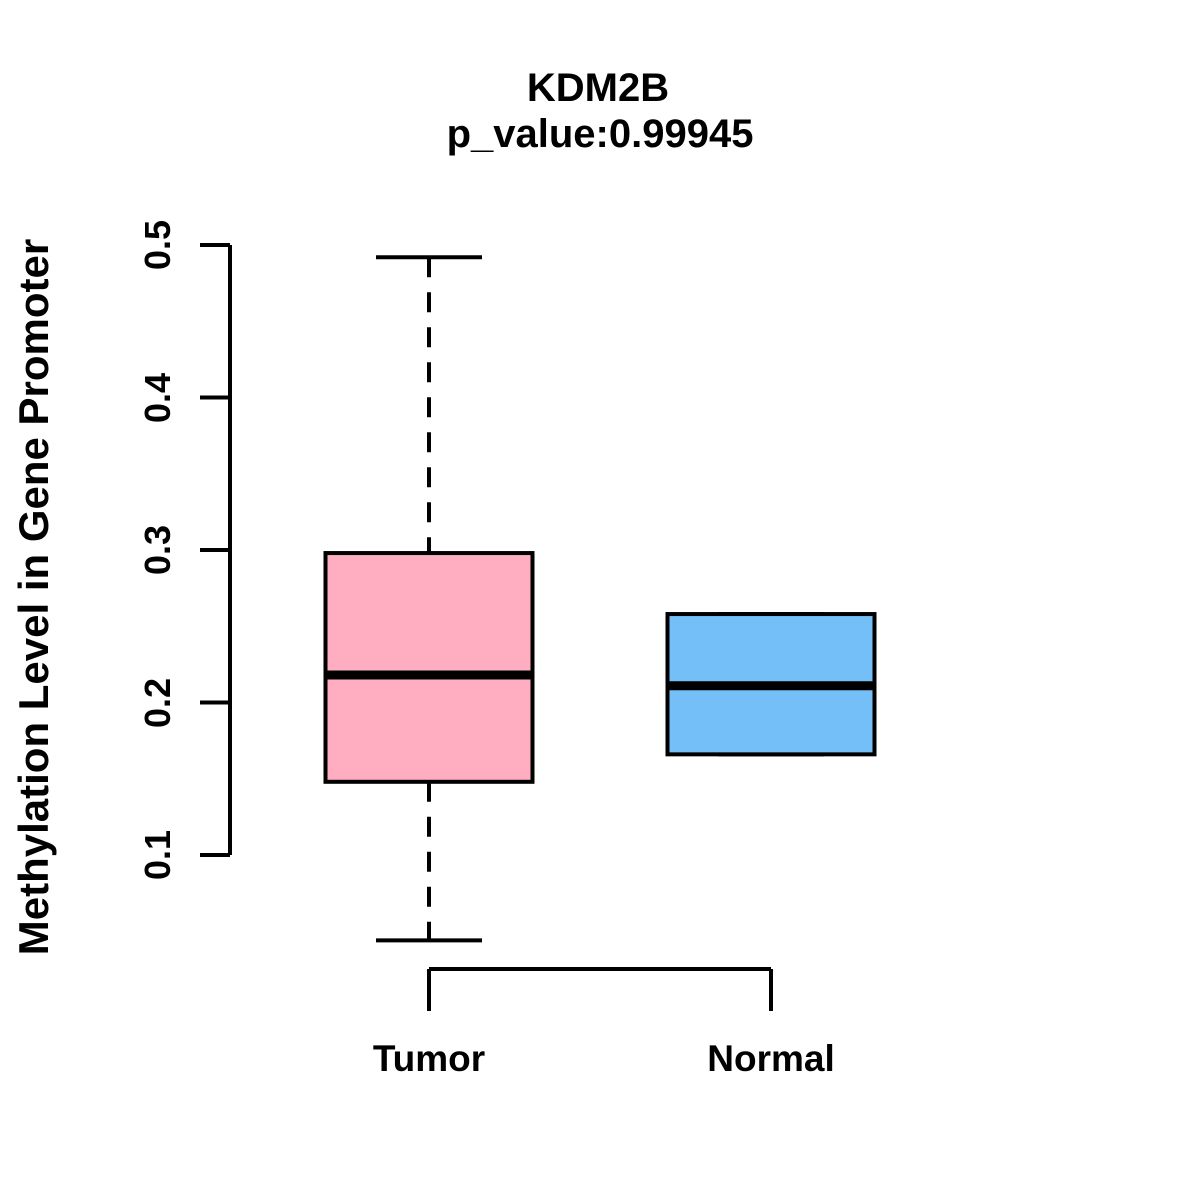 The width and height of the screenshot is (1200, 1200). What do you see at coordinates (157, 550) in the screenshot?
I see `y-tick-label: 0.3` at bounding box center [157, 550].